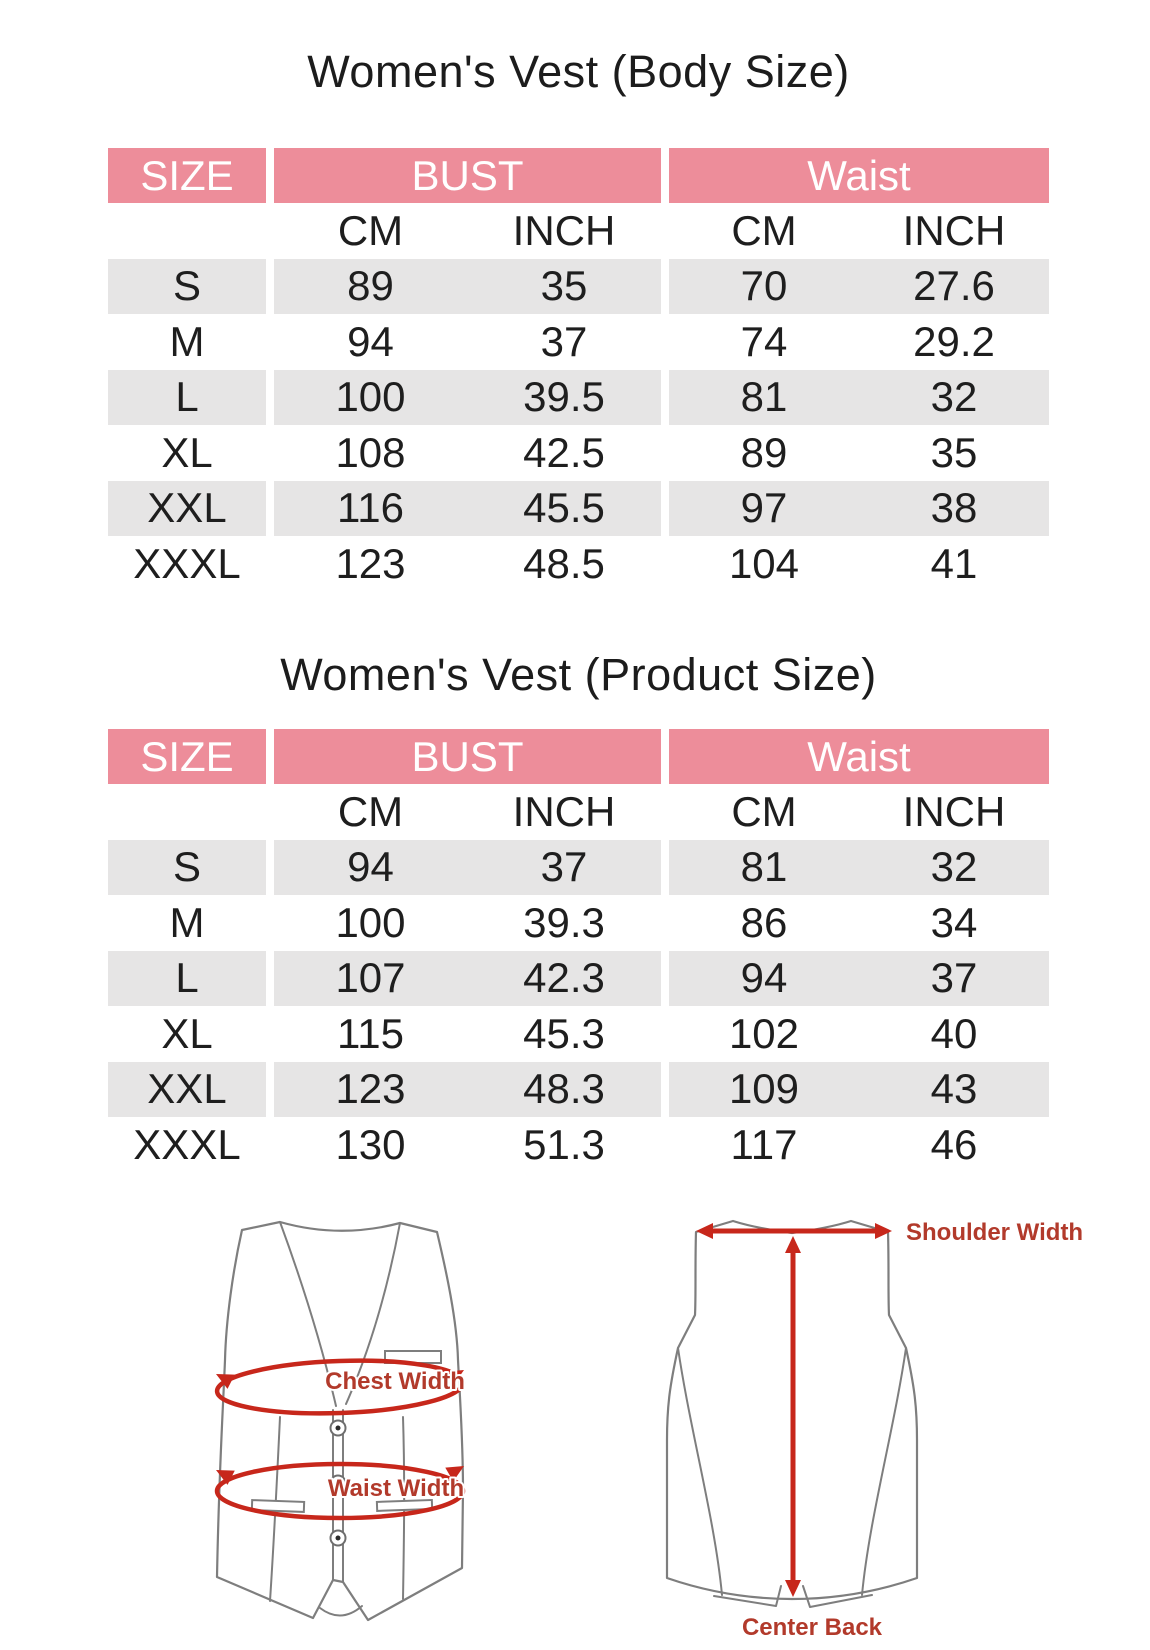 The image size is (1150, 1650). What do you see at coordinates (564, 1033) in the screenshot?
I see `bust-inch-cell: 45.3` at bounding box center [564, 1033].